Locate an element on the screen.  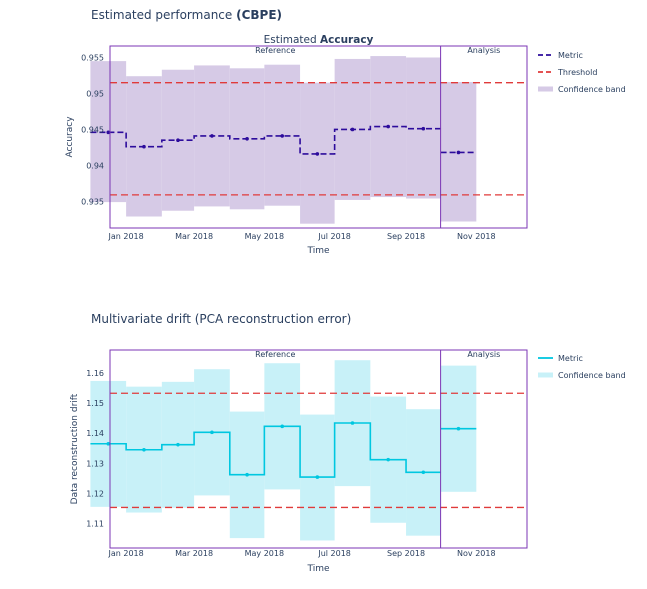
y-tick-label: 1.14 is located at coordinates (95, 433).